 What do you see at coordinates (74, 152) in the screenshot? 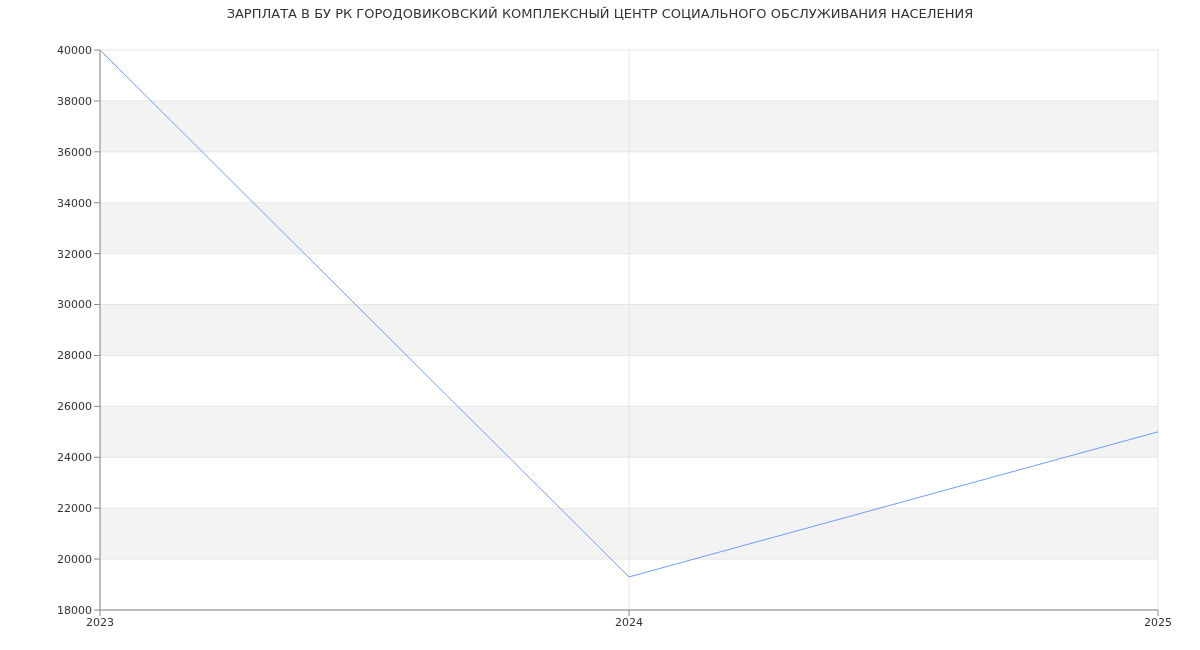
I see `y-tick-label: 36000` at bounding box center [74, 152].